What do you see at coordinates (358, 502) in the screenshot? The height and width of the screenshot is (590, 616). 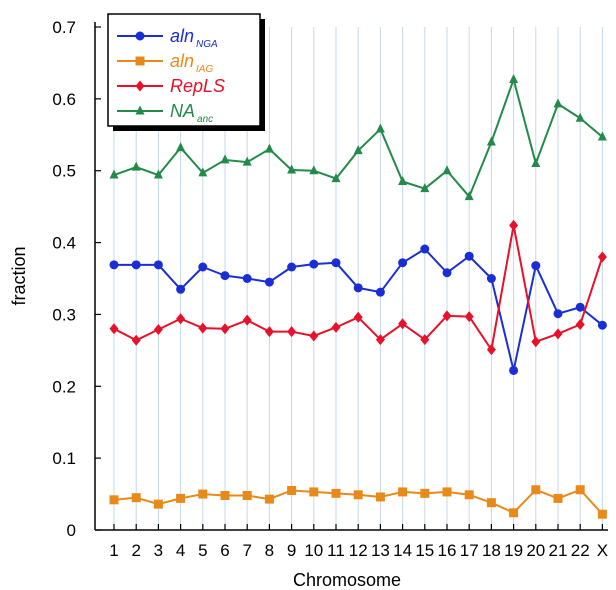 I see `series-aln-iag` at bounding box center [358, 502].